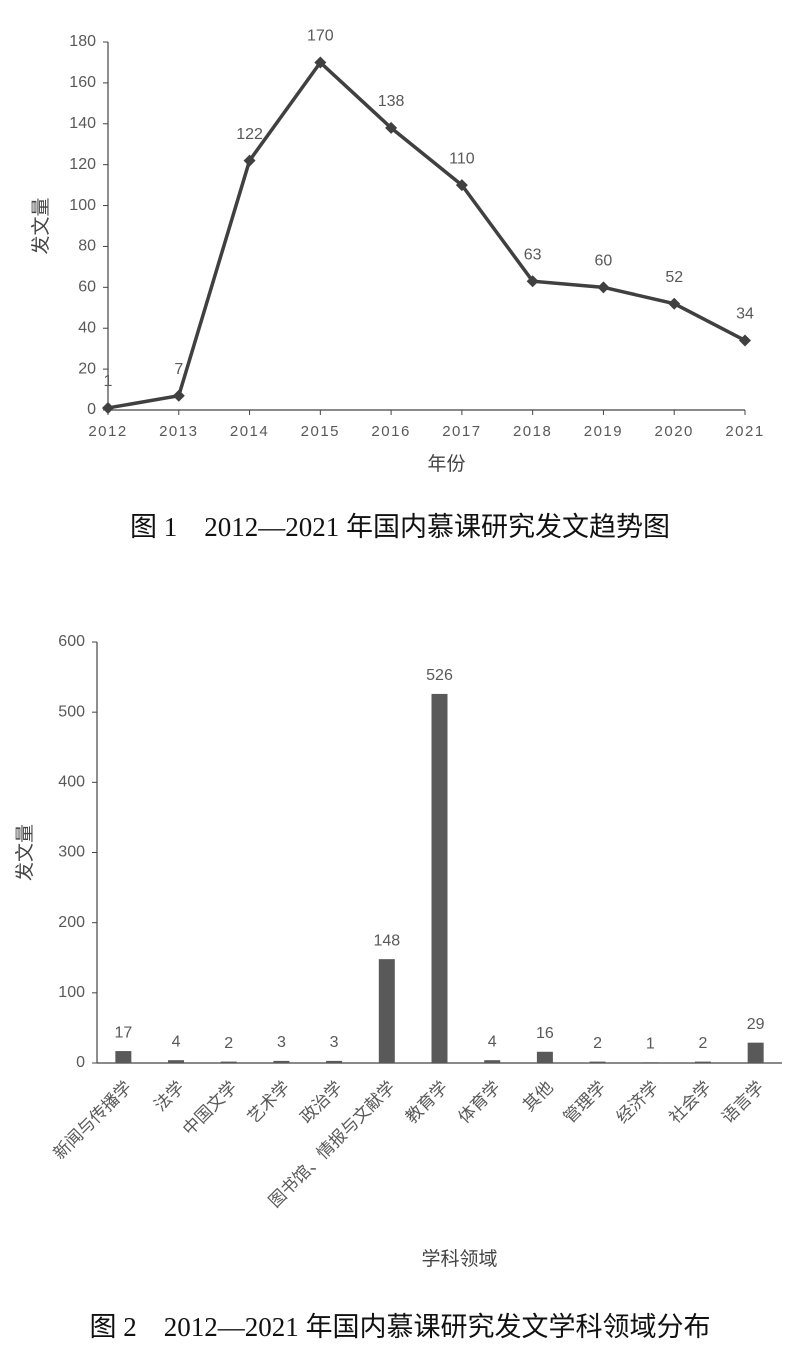  What do you see at coordinates (689, 1102) in the screenshot?
I see `x-tick-label: 社会学` at bounding box center [689, 1102].